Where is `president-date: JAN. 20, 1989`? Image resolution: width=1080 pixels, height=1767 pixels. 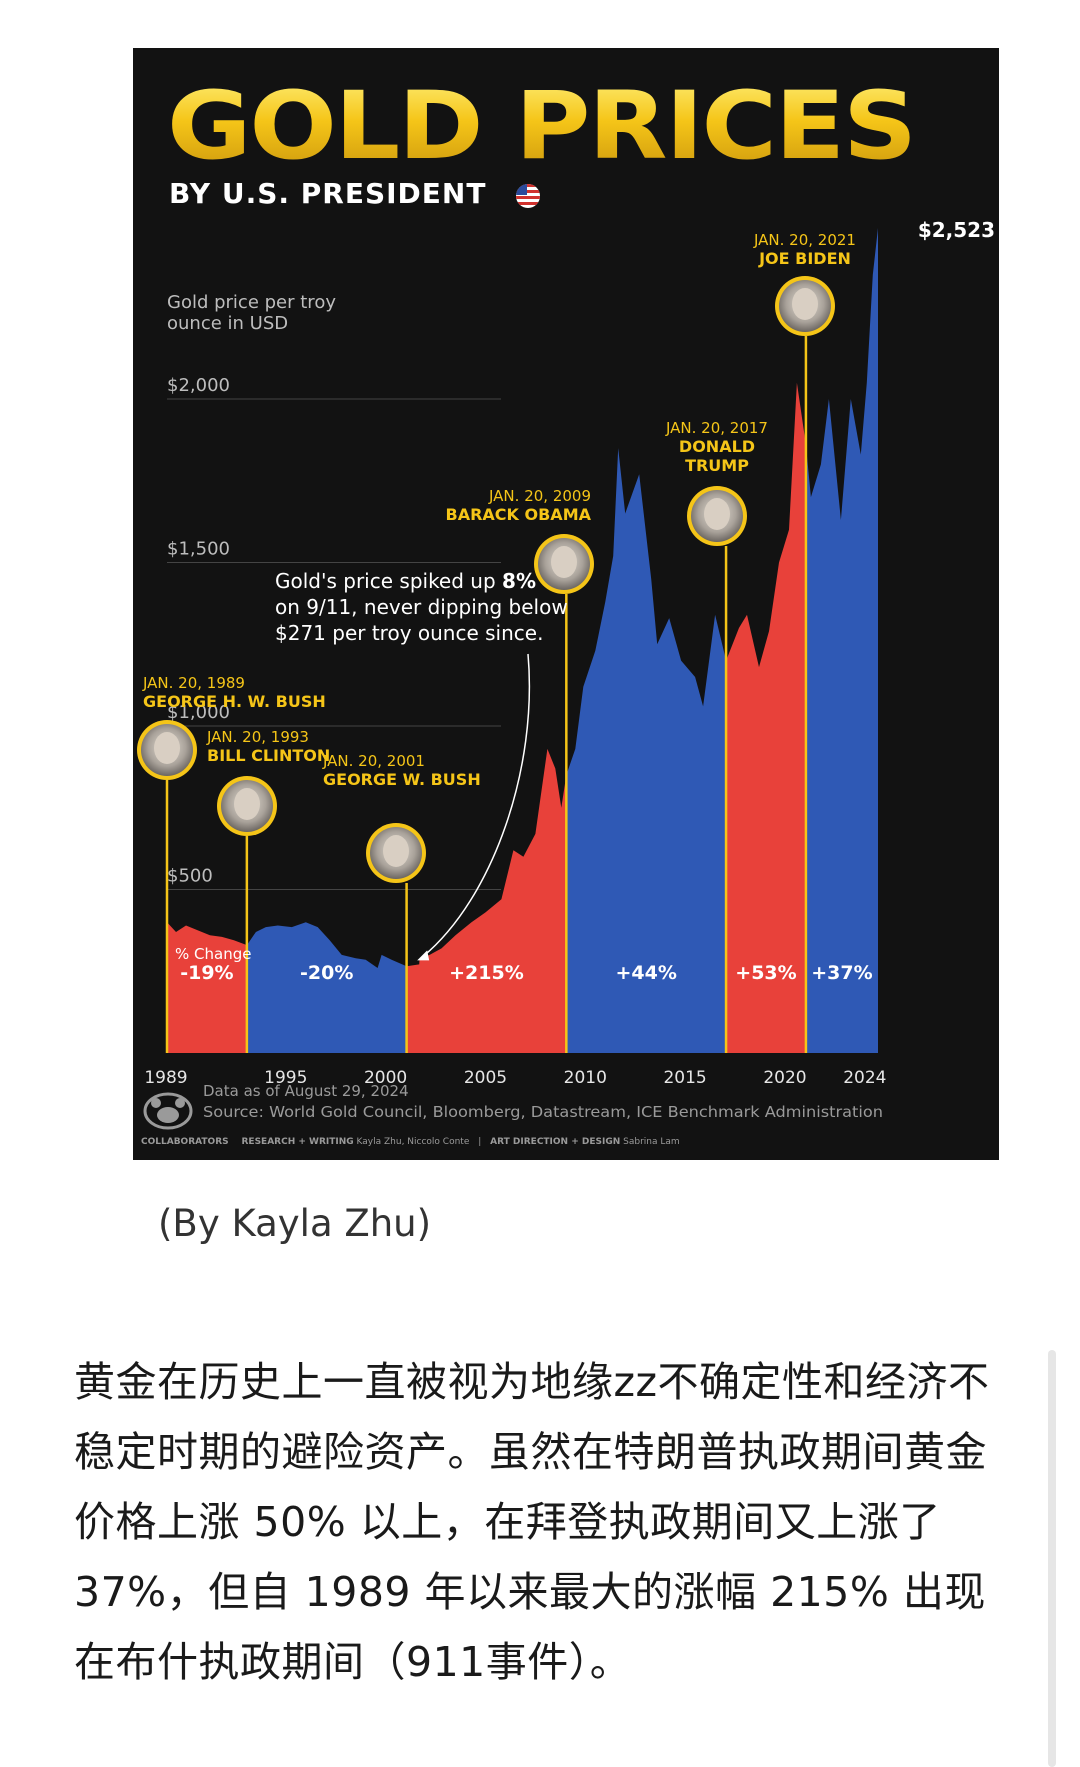 president-date: JAN. 20, 1989 is located at coordinates (193, 683).